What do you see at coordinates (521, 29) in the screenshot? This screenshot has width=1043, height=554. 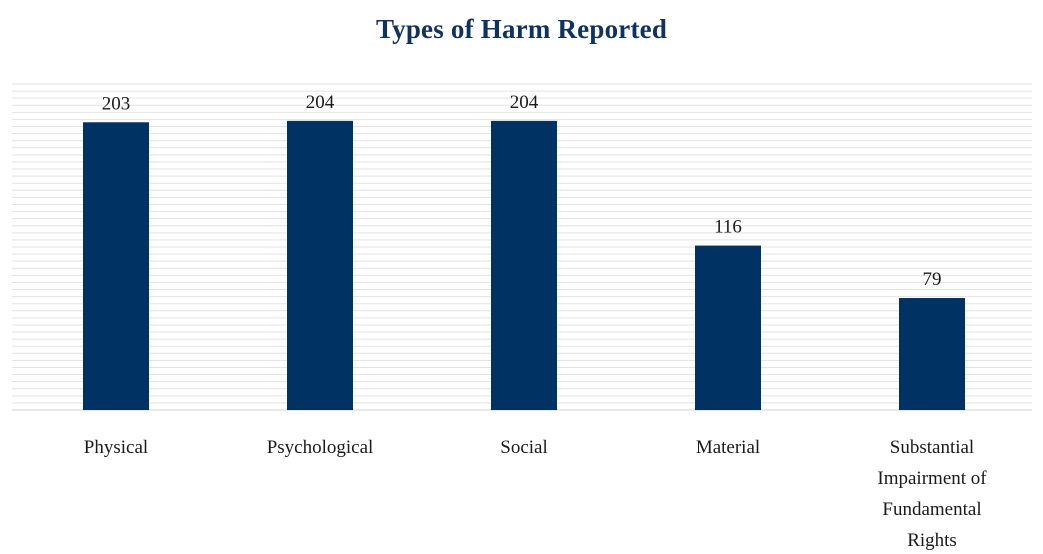 I see `chart-title: Types of Harm Reported` at bounding box center [521, 29].